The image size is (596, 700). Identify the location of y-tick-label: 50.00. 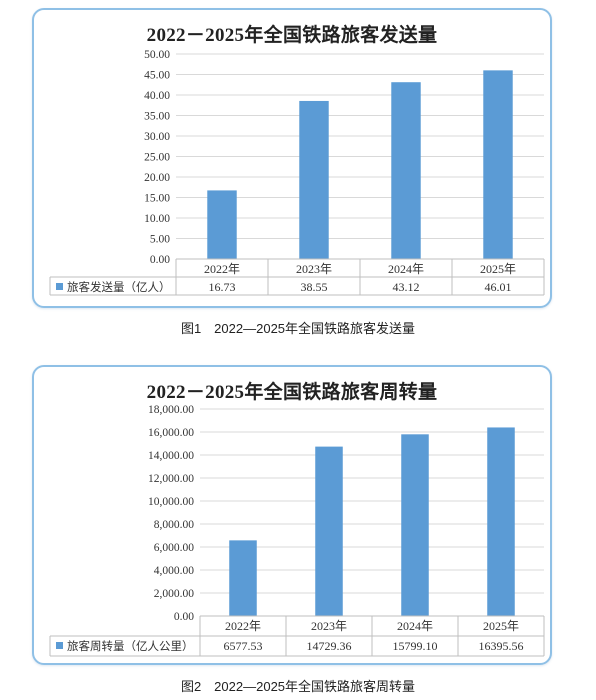
(157, 55).